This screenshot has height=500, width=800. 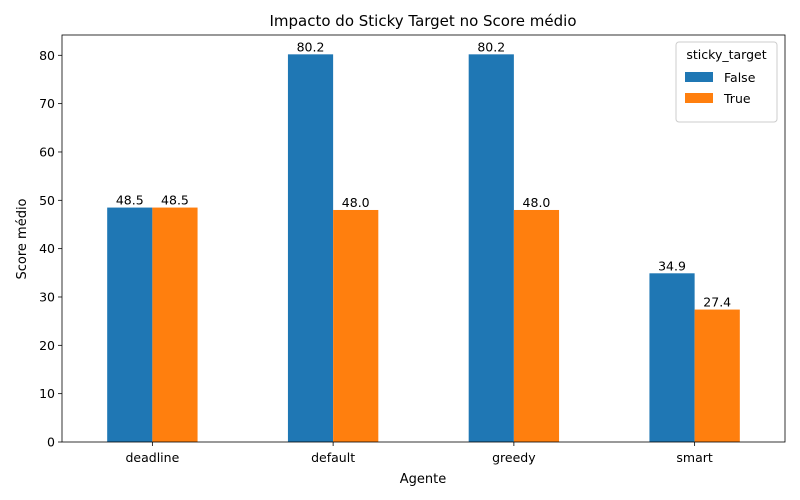 I want to click on y-tick-label: 30, so click(x=47, y=296).